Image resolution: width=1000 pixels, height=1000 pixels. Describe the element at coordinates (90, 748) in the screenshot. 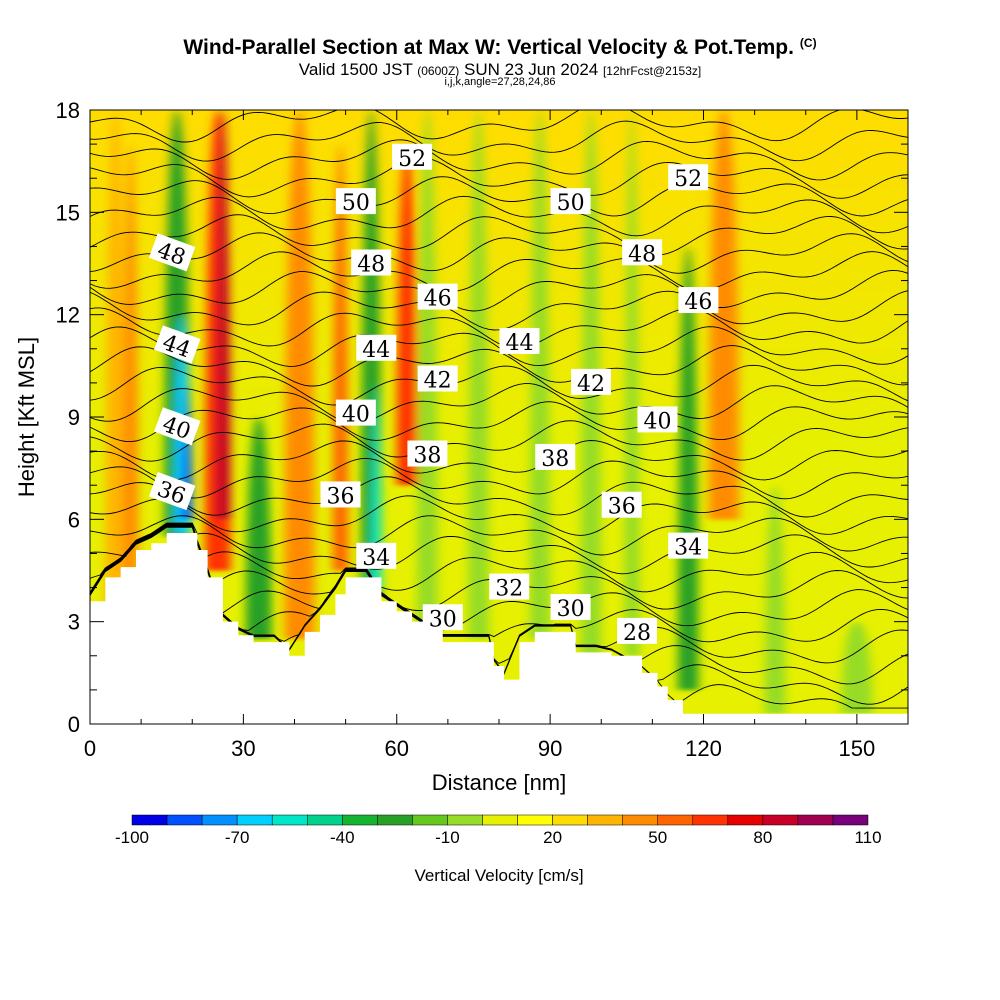

I see `x-tick-label: 0` at that location.